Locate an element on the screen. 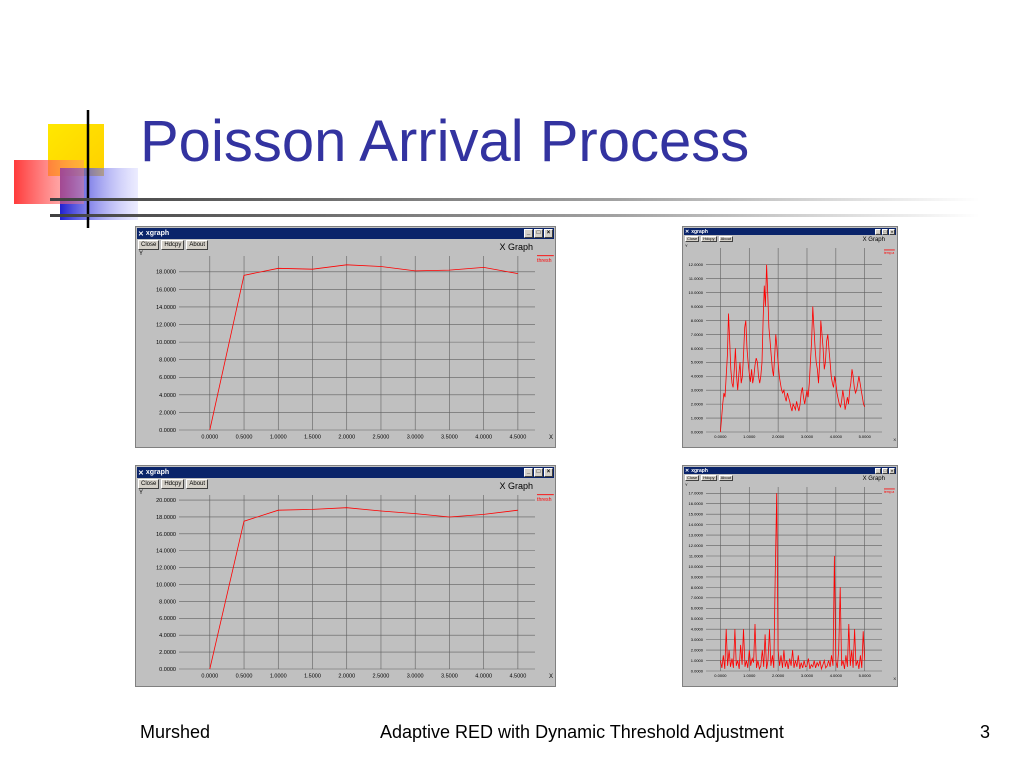 This screenshot has height=768, width=1024. x-tick-label: 0.0000 is located at coordinates (720, 675).